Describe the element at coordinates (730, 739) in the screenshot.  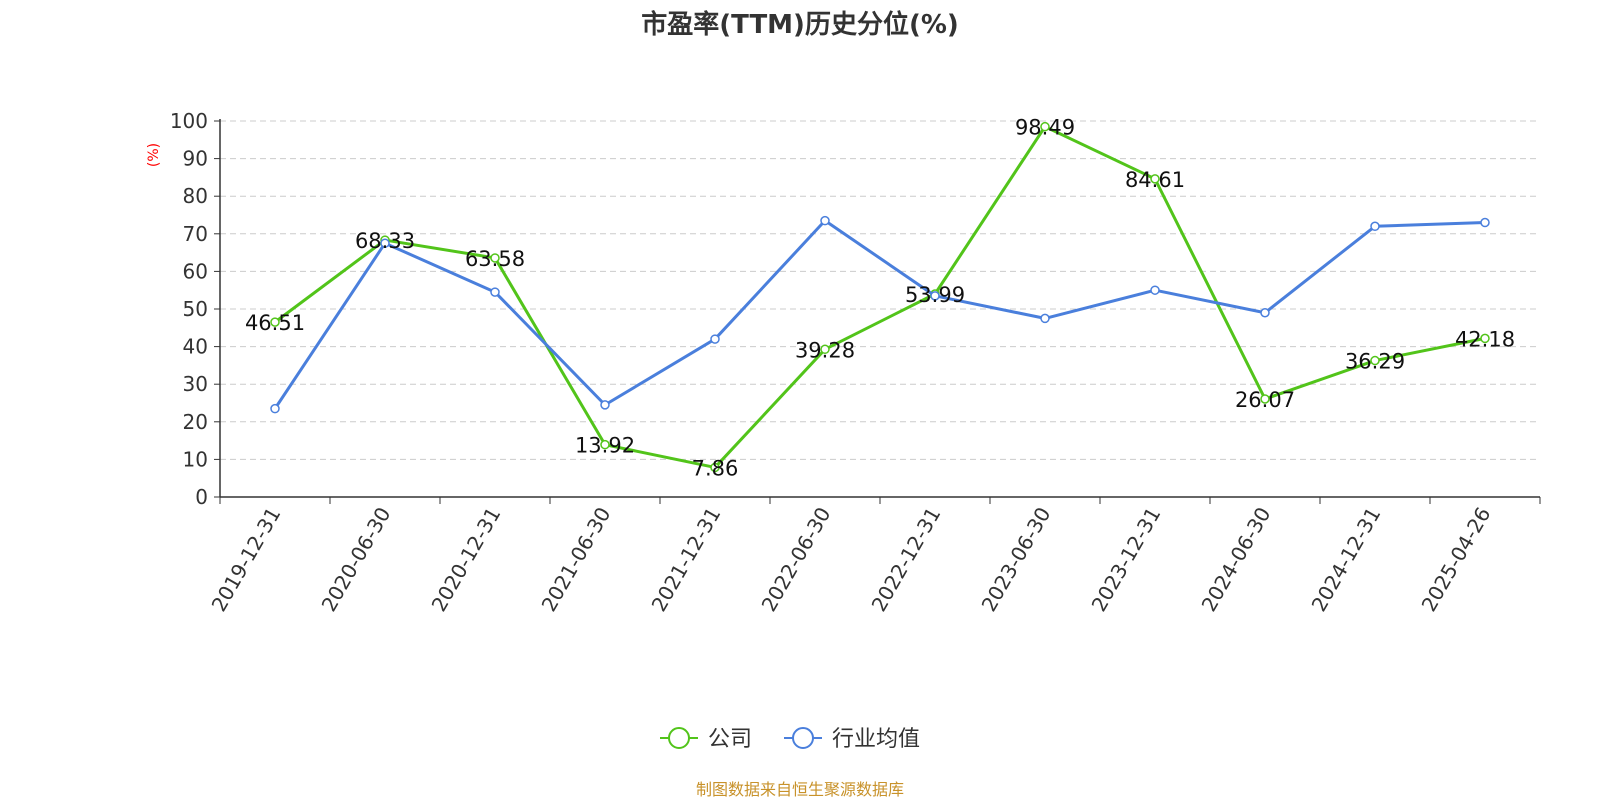
I see `legend-label: 公司` at that location.